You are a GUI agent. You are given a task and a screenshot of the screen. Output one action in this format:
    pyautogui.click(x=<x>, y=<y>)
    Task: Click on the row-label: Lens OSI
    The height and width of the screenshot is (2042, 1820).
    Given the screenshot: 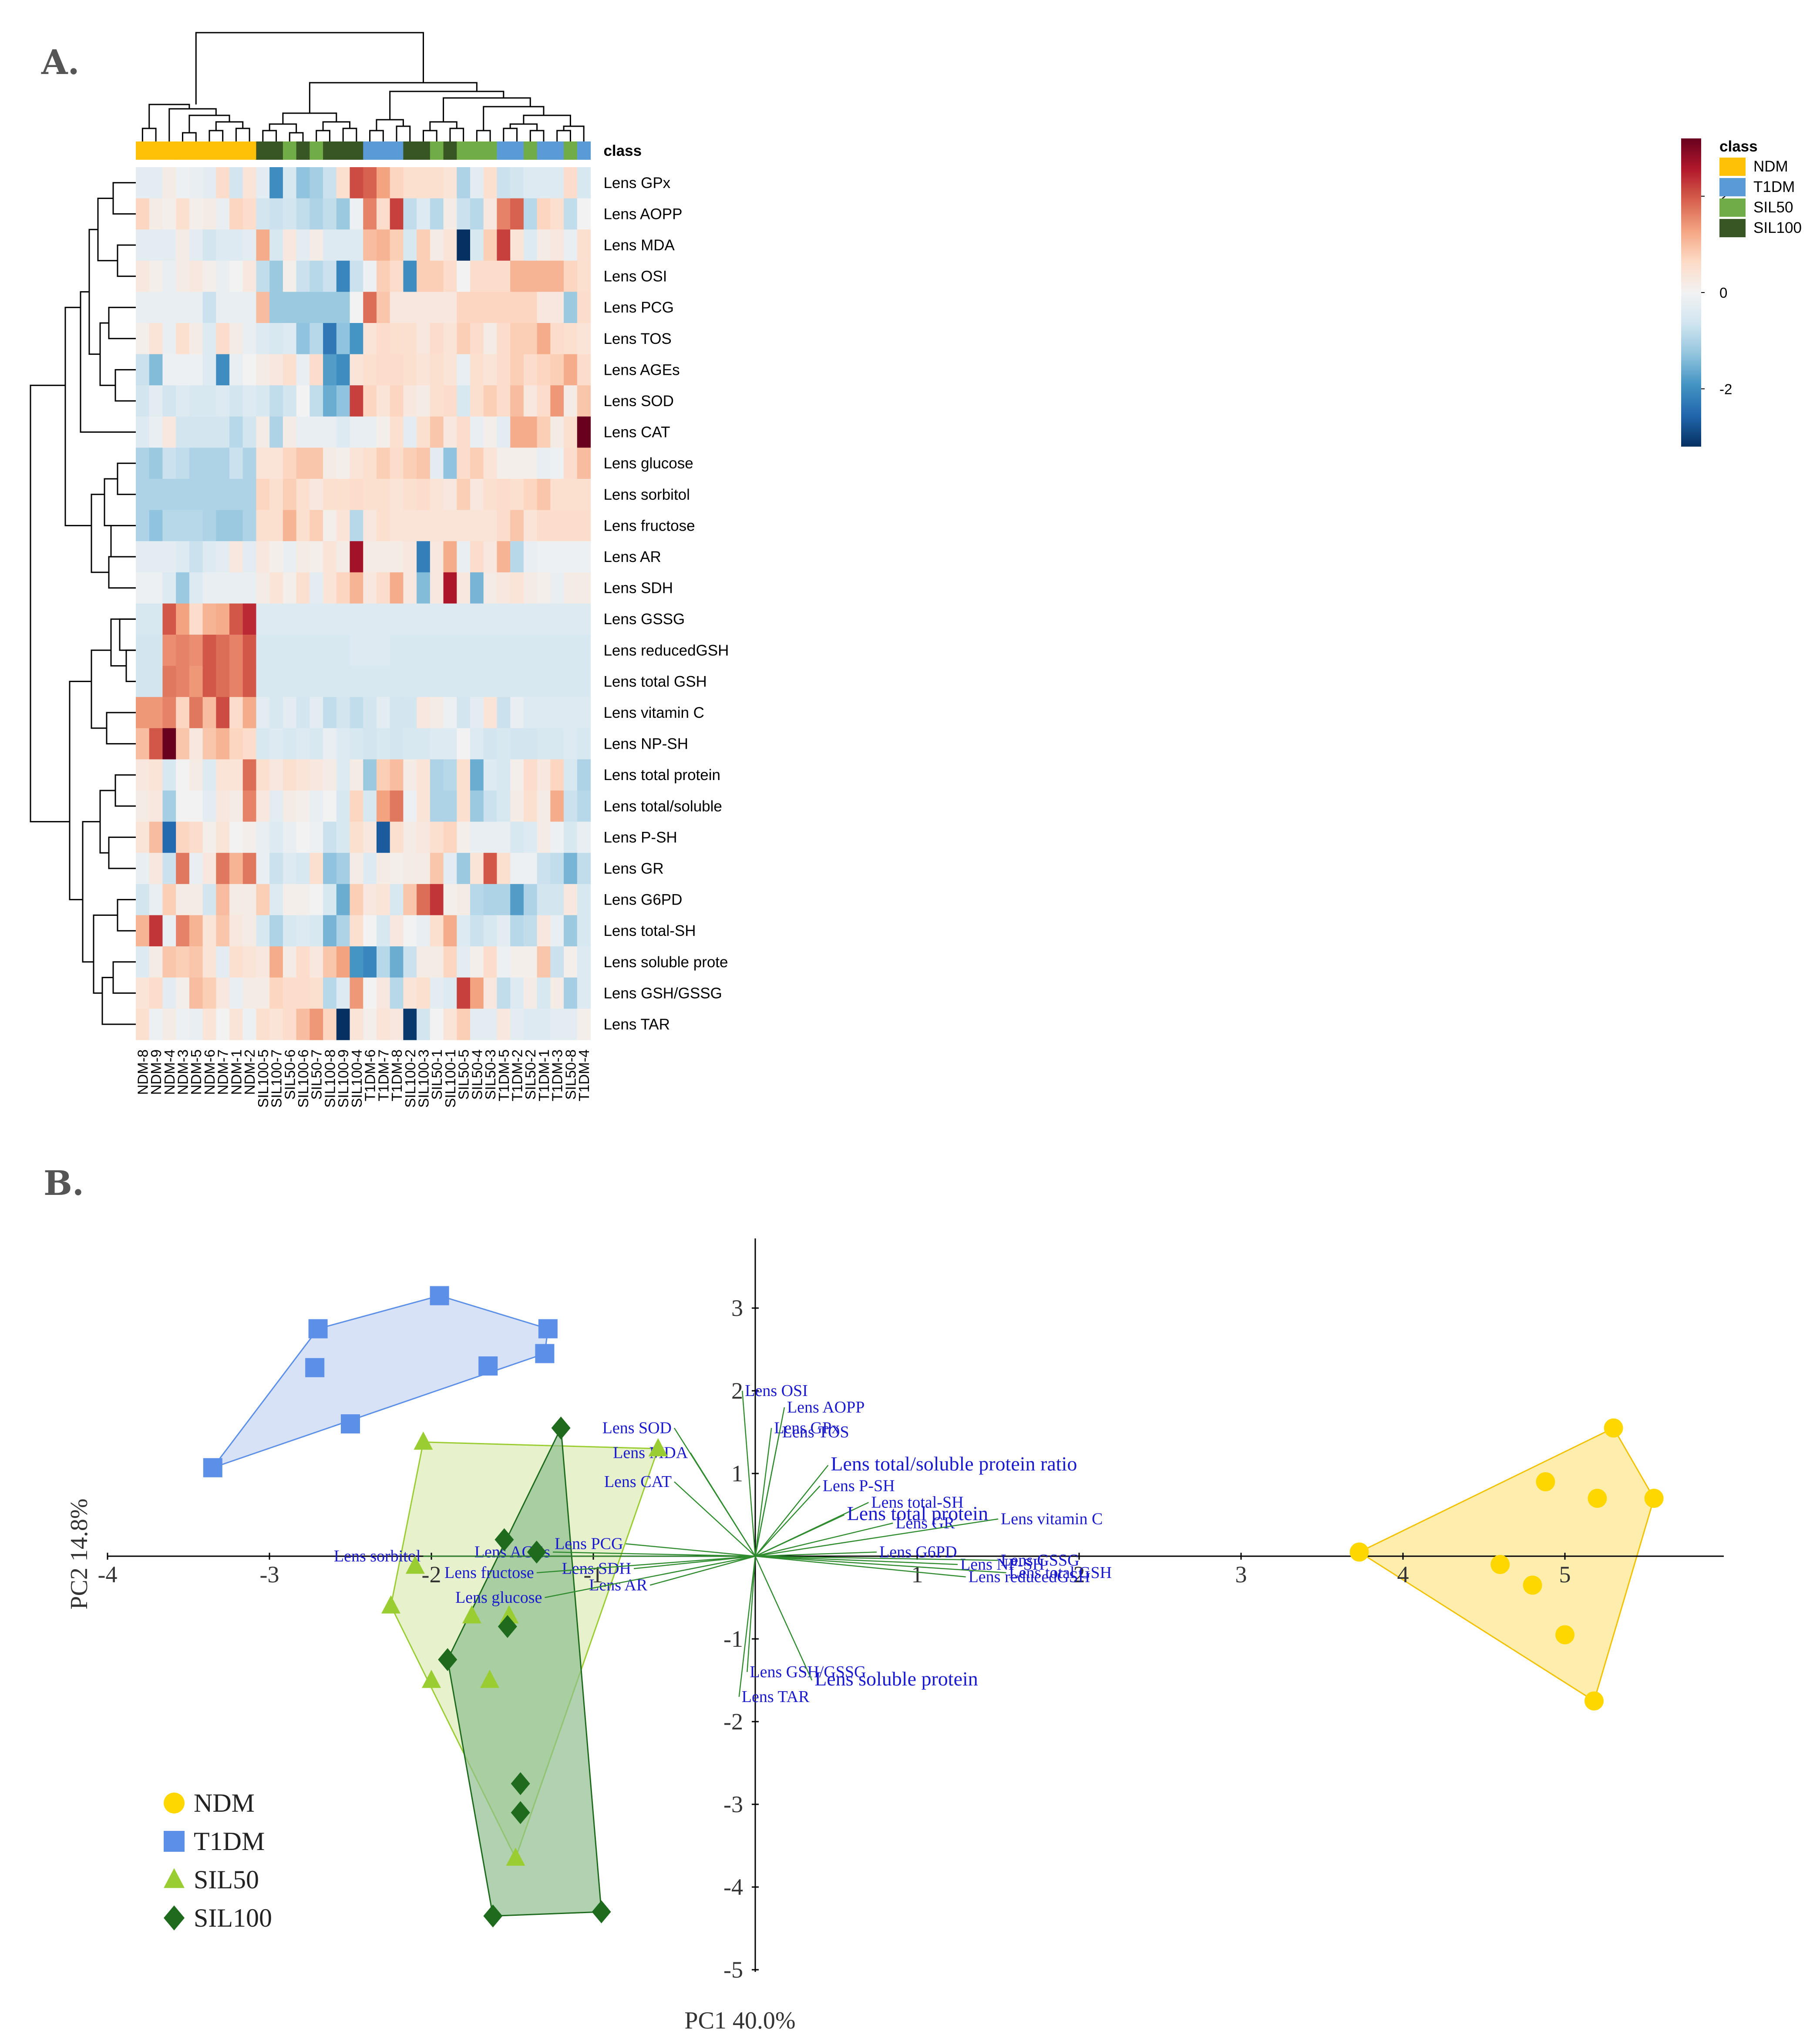 What is the action you would take?
    pyautogui.click(x=635, y=276)
    